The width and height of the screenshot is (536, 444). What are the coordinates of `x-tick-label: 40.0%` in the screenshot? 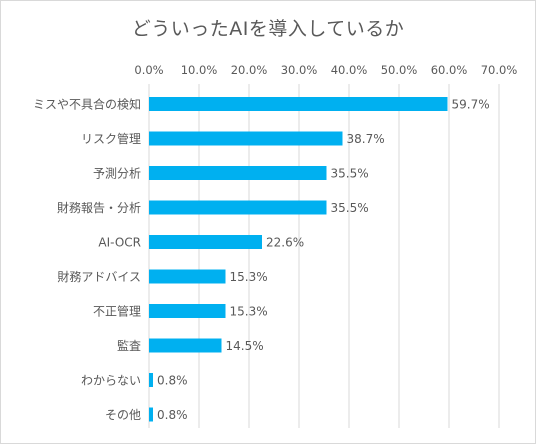 It's located at (349, 70).